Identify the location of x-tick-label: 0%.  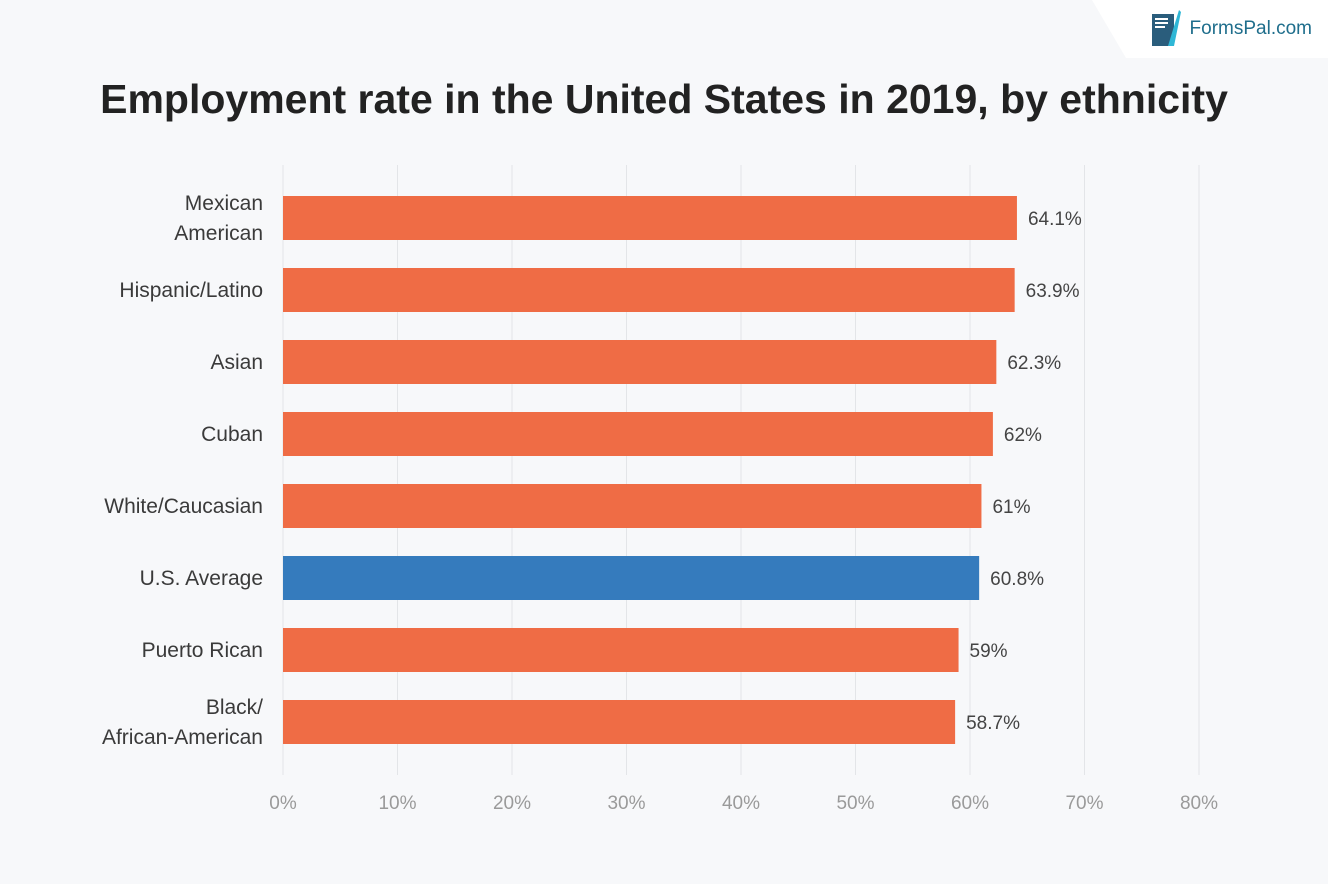
(283, 803).